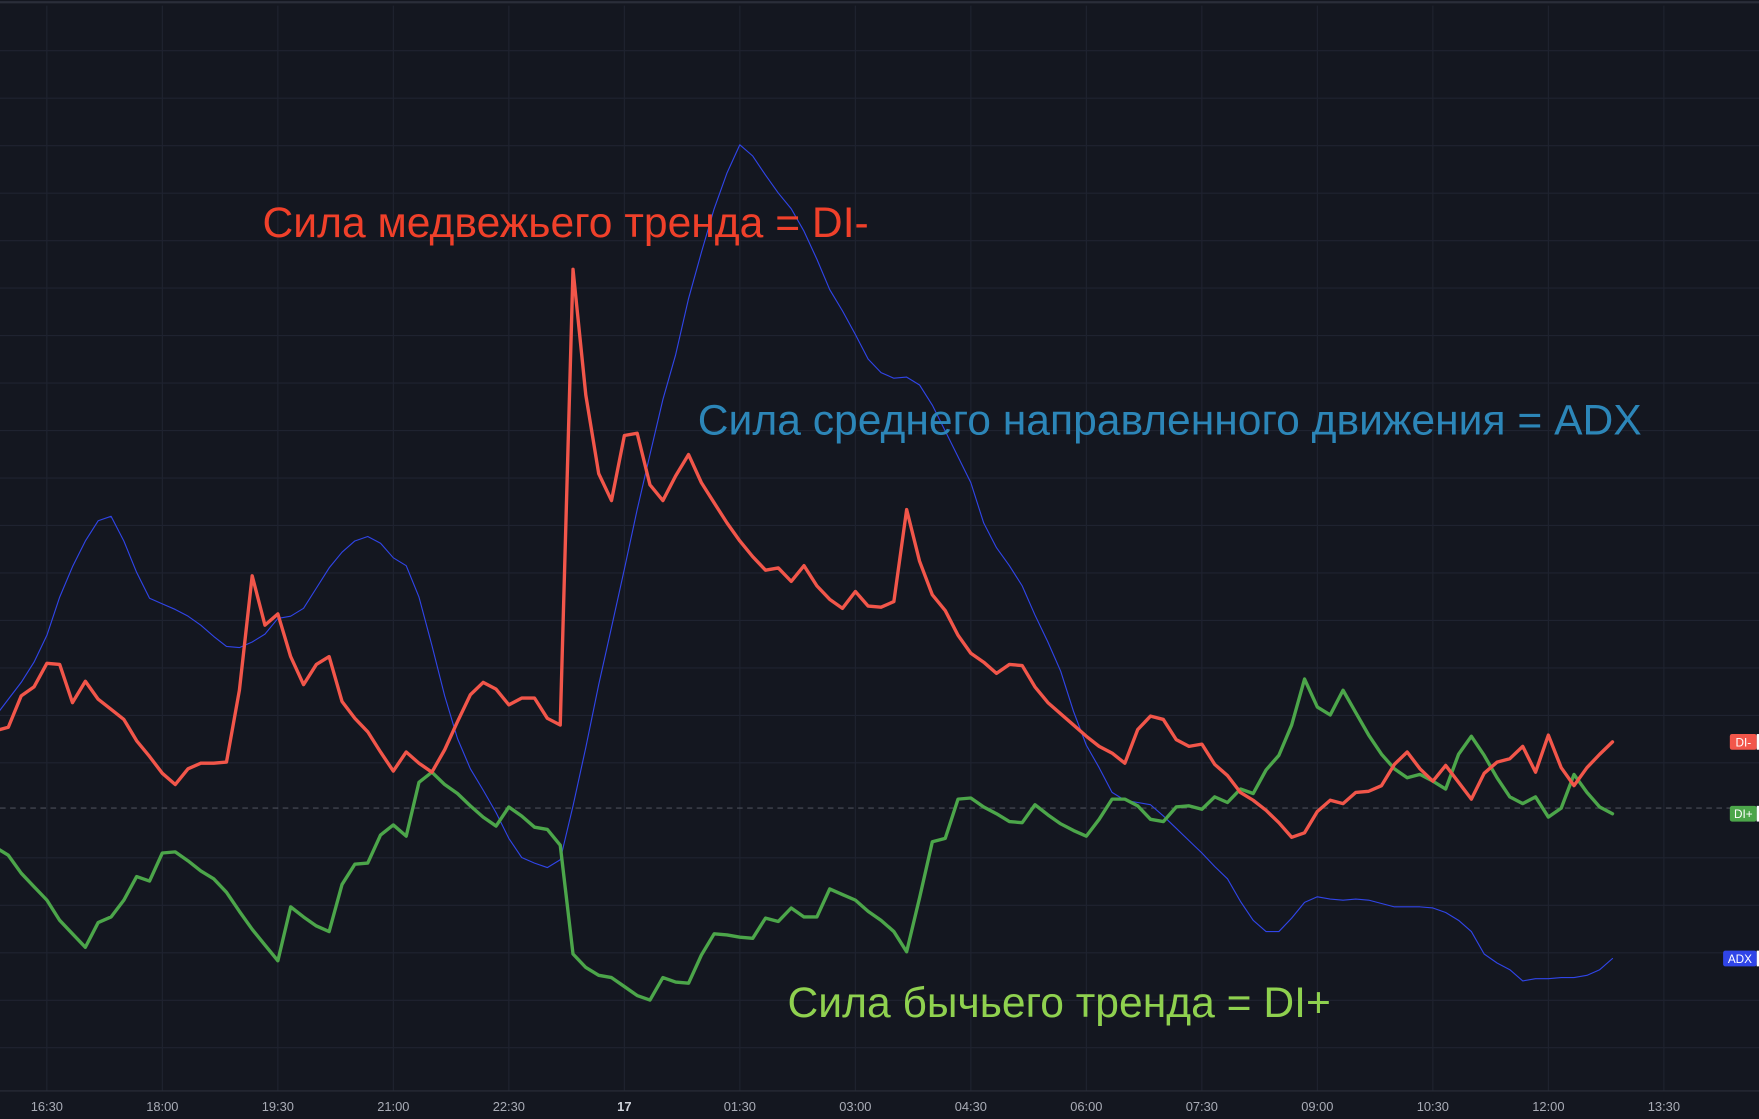  I want to click on price-tag-label: DI-, so click(1743, 742).